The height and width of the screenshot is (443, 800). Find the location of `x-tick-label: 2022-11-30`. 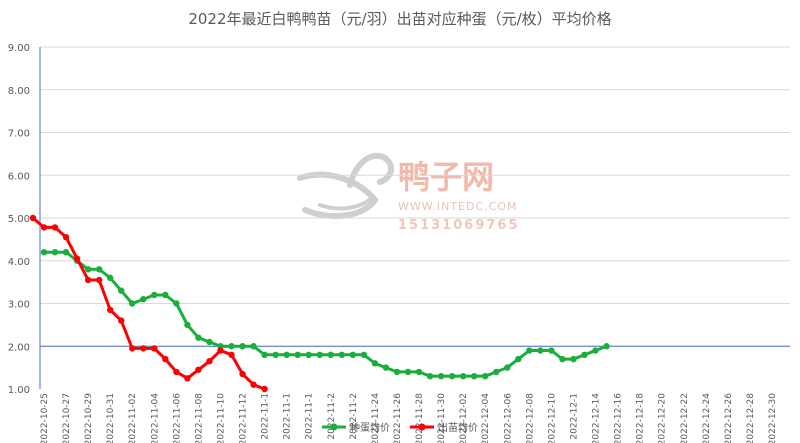

x-tick-label: 2022-11-30 is located at coordinates (442, 418).